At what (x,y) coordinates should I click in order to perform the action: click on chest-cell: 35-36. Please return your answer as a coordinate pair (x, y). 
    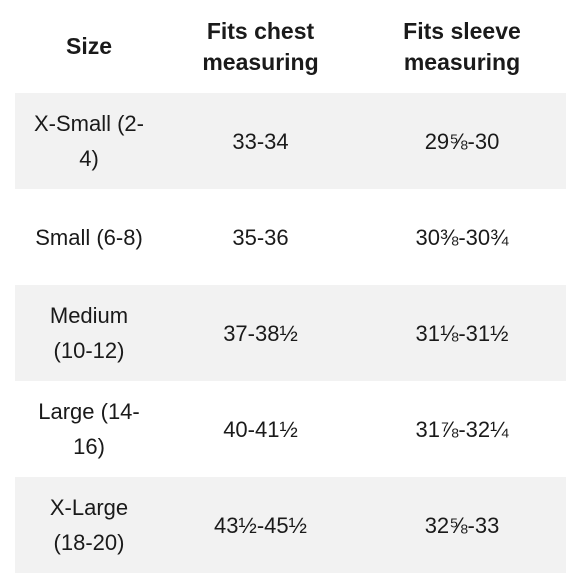
    Looking at the image, I should click on (260, 237).